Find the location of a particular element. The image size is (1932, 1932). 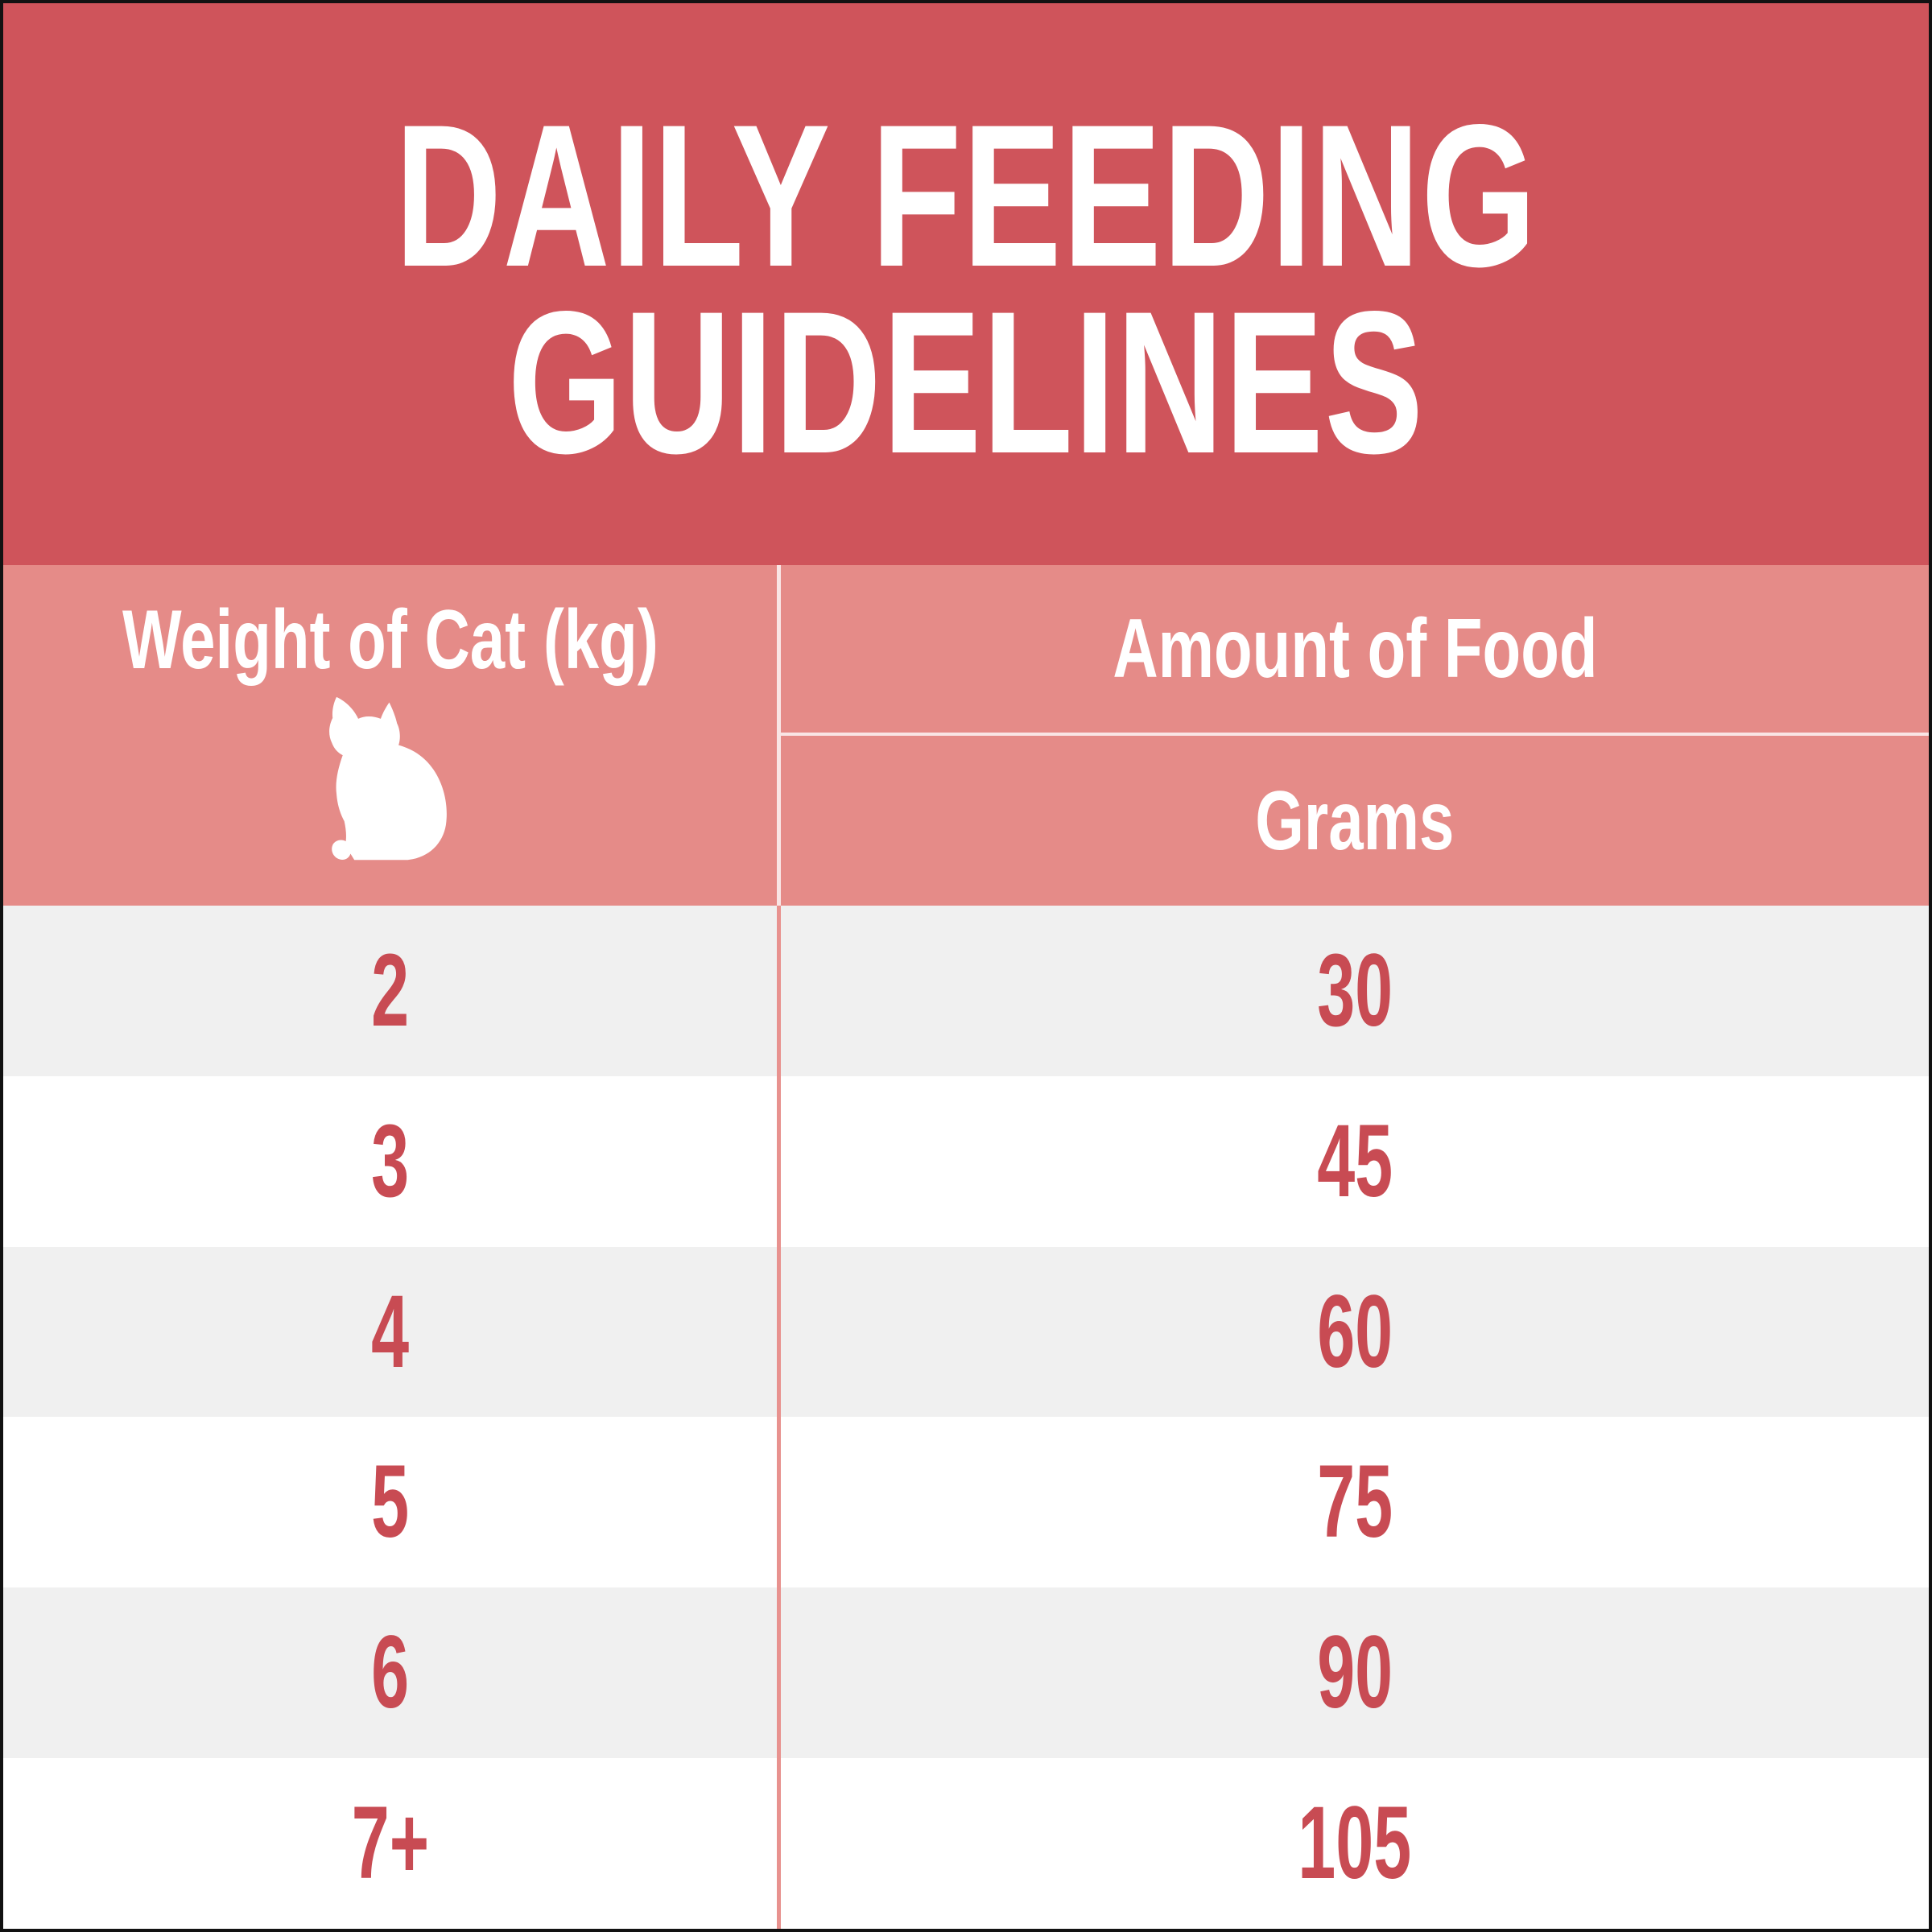

table-row: 6 90 is located at coordinates (966, 1673).